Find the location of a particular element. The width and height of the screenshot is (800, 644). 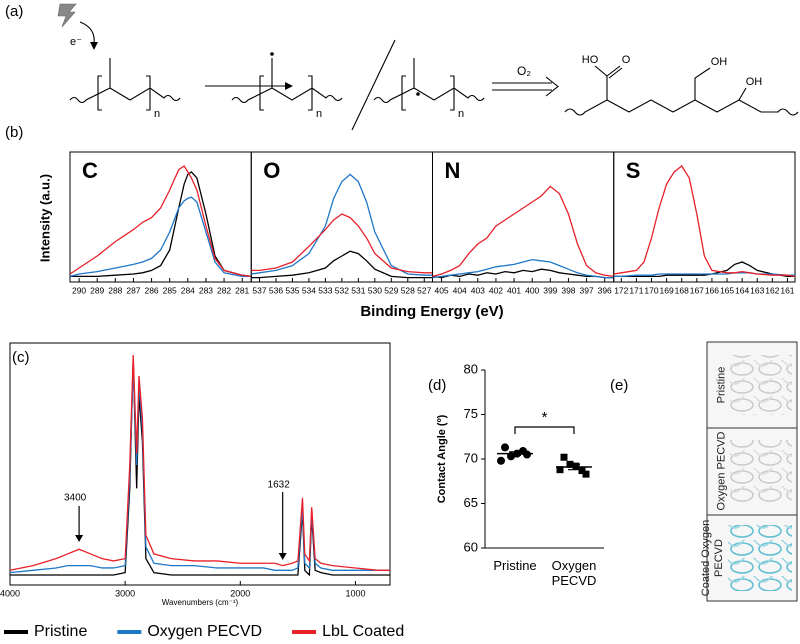

y-tick-label: 70 is located at coordinates (471, 457).